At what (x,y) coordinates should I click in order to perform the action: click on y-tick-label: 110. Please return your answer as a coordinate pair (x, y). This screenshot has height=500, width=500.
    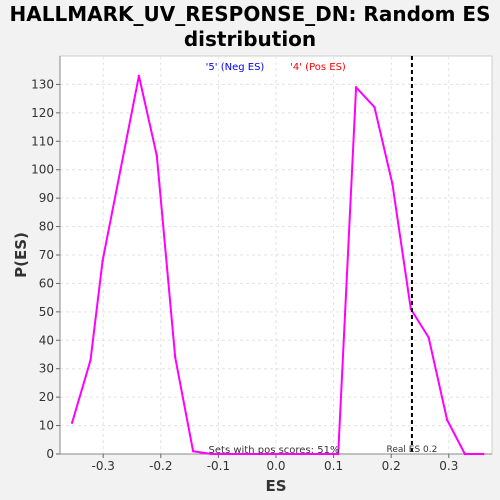
    Looking at the image, I should click on (42, 141).